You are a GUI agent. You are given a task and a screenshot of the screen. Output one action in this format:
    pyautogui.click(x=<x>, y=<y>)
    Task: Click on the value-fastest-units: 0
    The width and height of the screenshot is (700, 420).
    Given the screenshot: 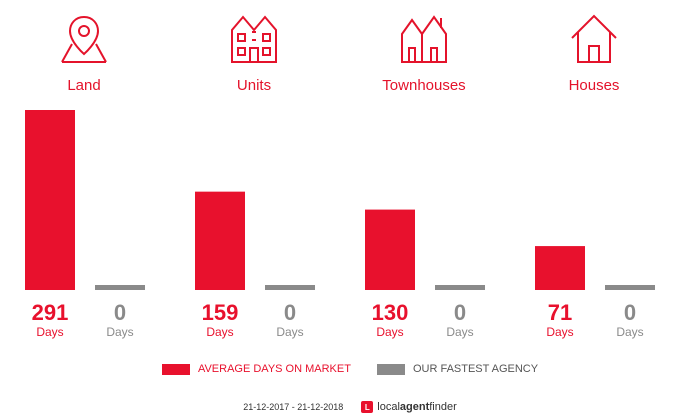 What is the action you would take?
    pyautogui.click(x=290, y=312)
    